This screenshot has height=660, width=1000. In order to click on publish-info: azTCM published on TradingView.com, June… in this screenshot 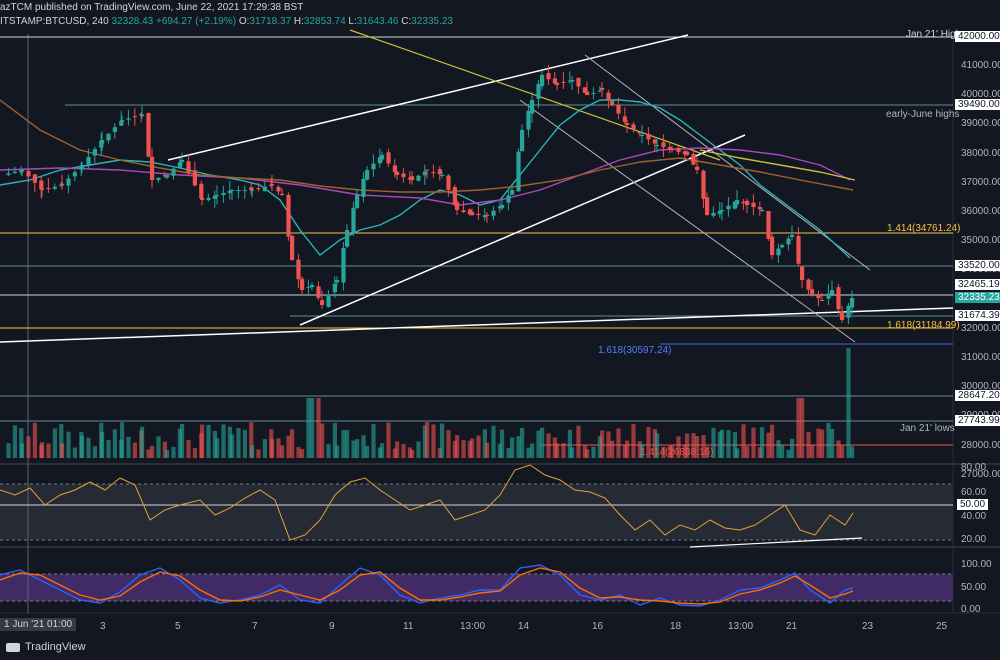, I will do `click(152, 7)`.